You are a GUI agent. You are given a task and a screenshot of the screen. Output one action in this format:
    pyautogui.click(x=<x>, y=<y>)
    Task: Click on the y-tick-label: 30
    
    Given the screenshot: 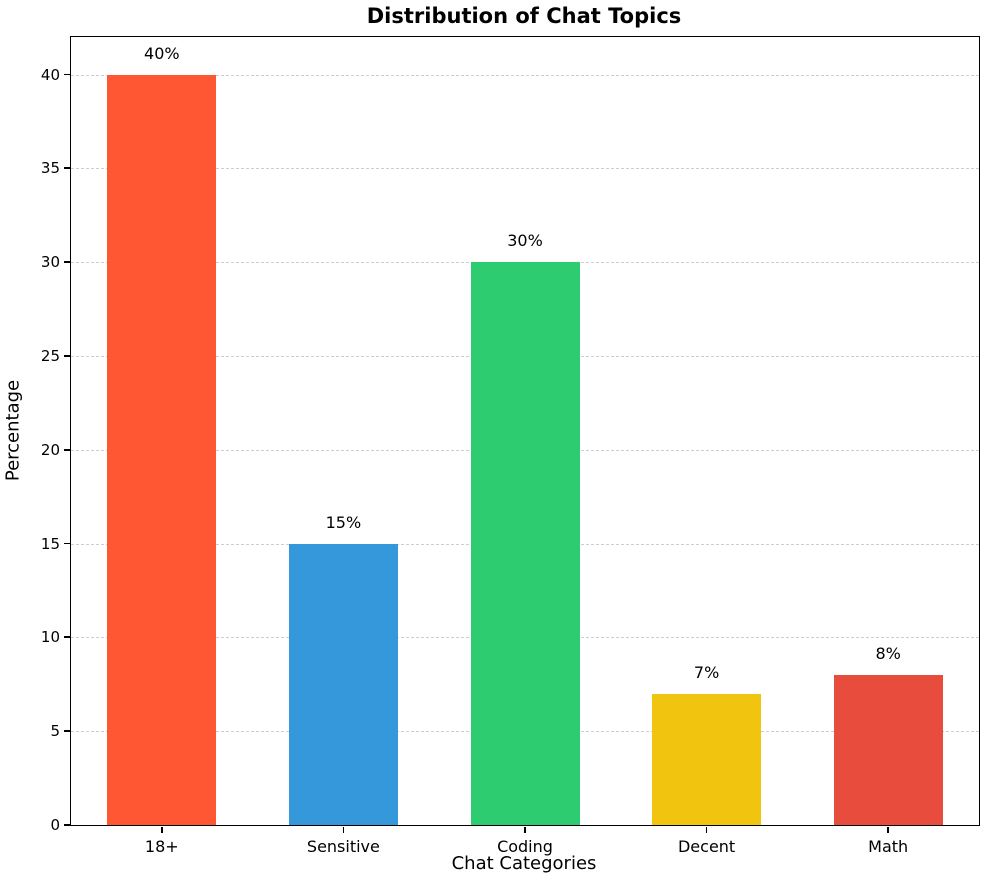 What is the action you would take?
    pyautogui.click(x=50, y=262)
    